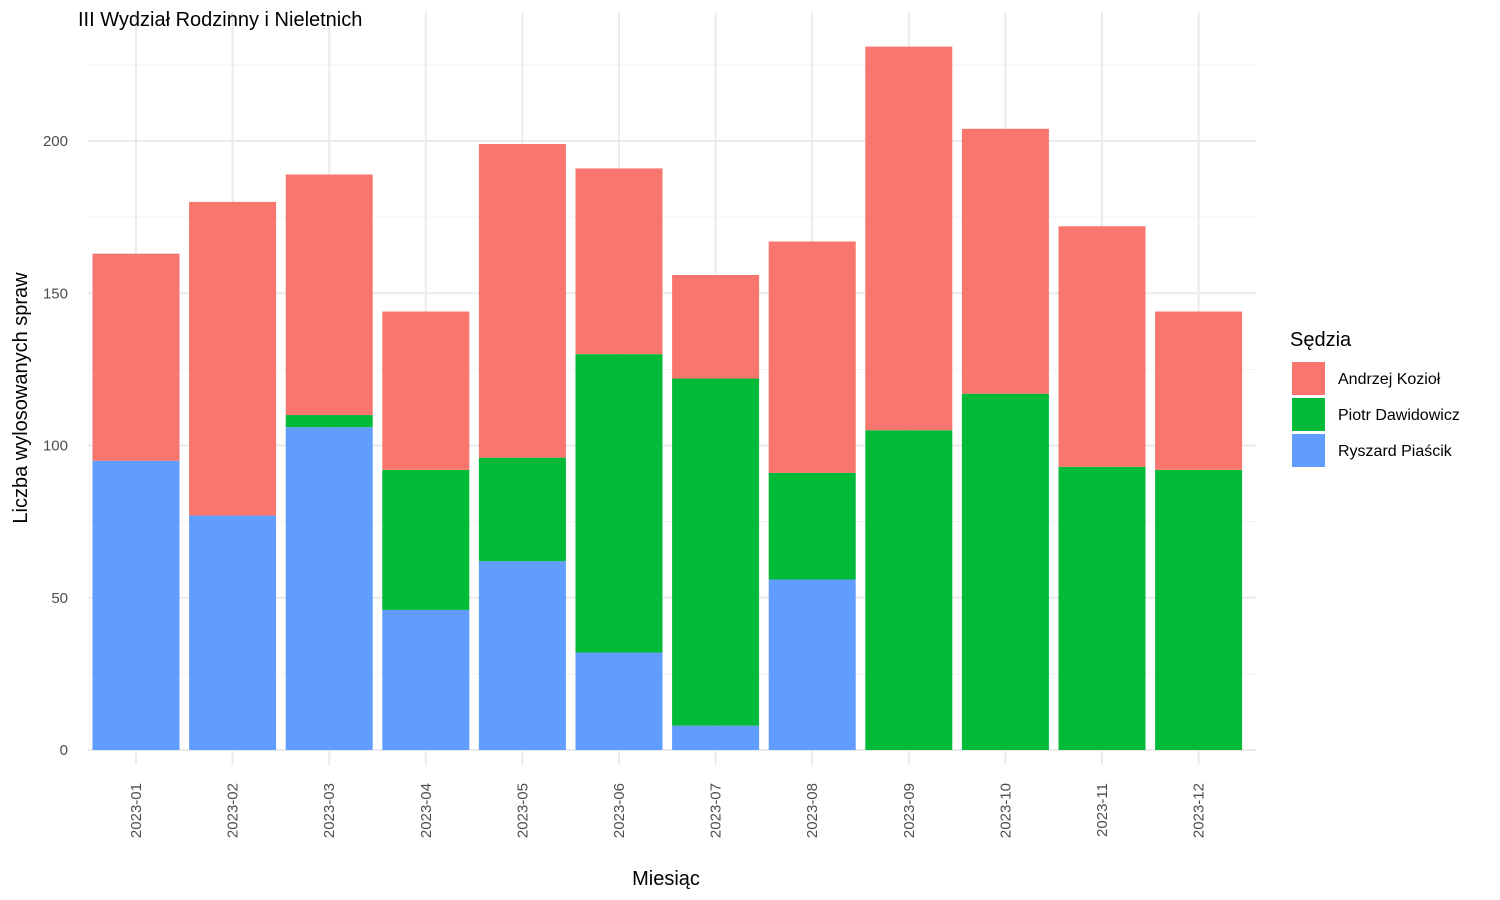 Image resolution: width=1500 pixels, height=900 pixels. I want to click on y-tick-label: 150, so click(55, 293).